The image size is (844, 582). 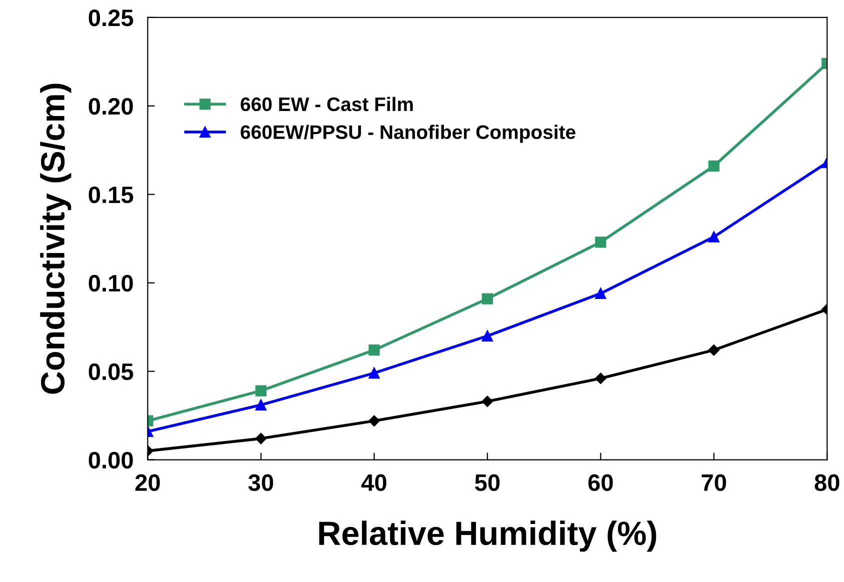 I want to click on x-tick-label: 60, so click(x=600, y=483).